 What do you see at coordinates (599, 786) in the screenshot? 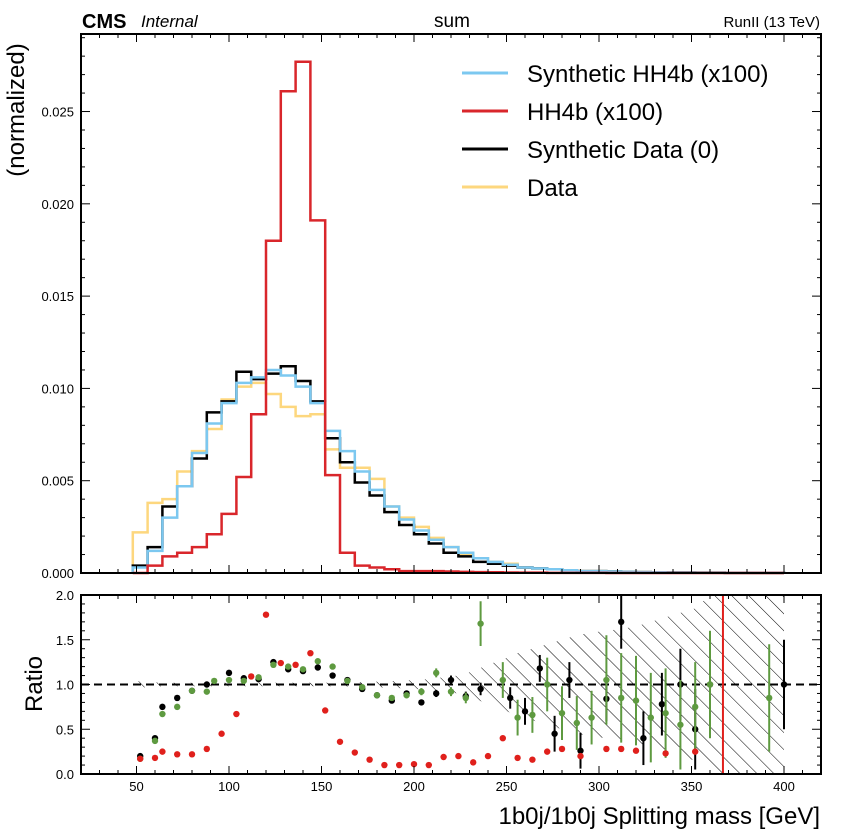
I see `x-tick-label: 300` at bounding box center [599, 786].